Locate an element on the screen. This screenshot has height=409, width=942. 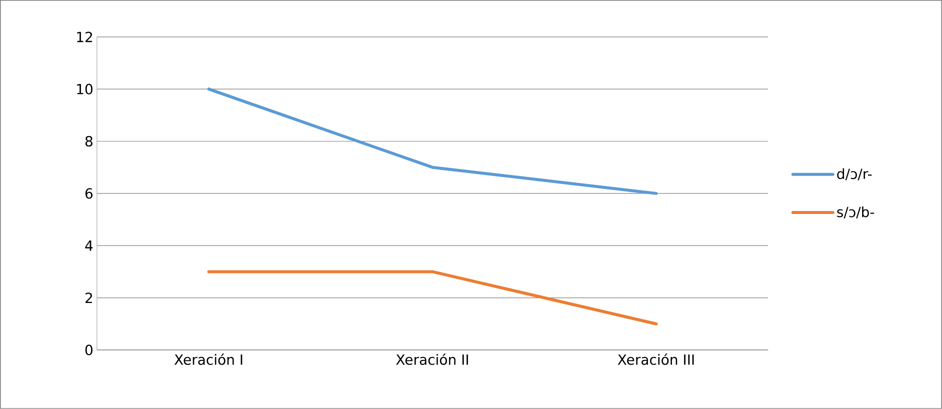
legend-label: d/ɔ/r- is located at coordinates (854, 174).